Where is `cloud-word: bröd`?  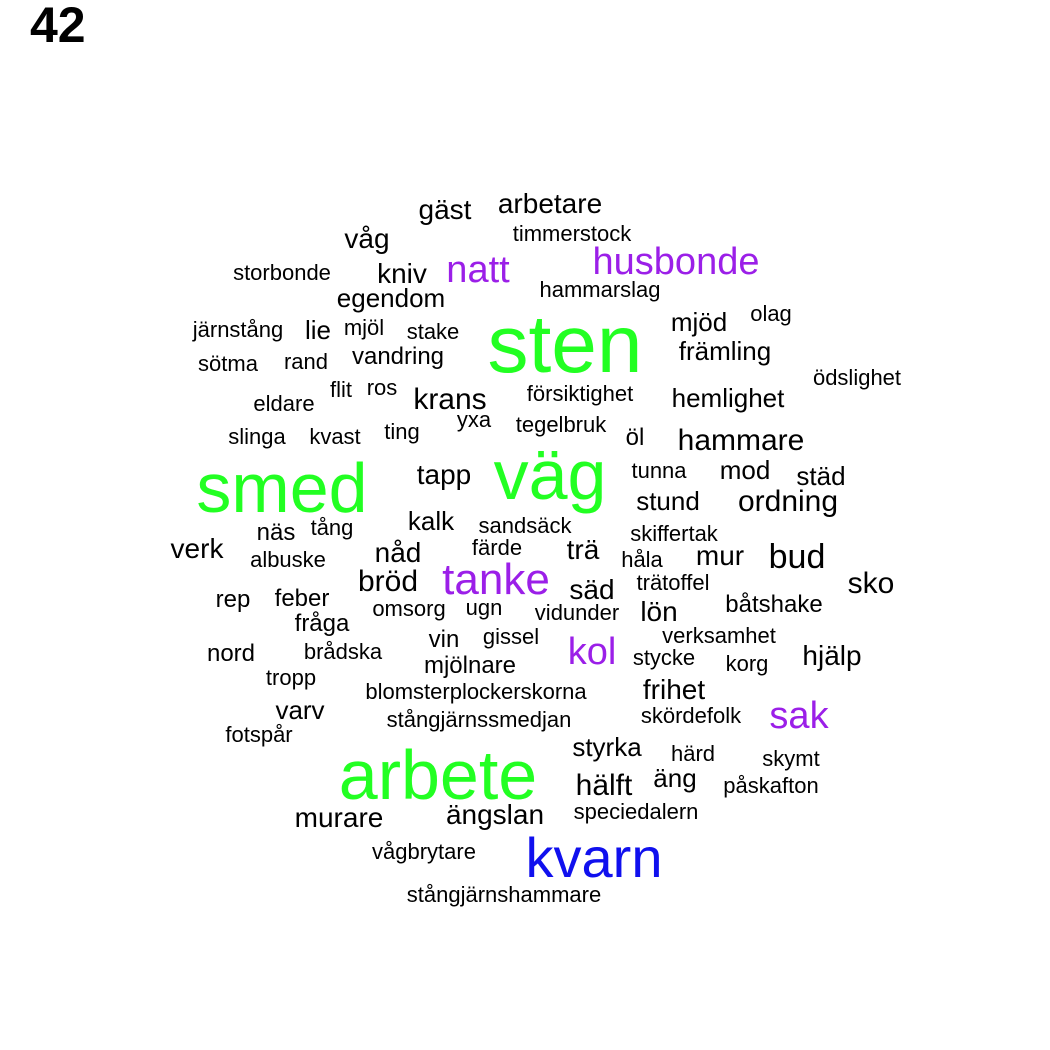
cloud-word: bröd is located at coordinates (388, 581).